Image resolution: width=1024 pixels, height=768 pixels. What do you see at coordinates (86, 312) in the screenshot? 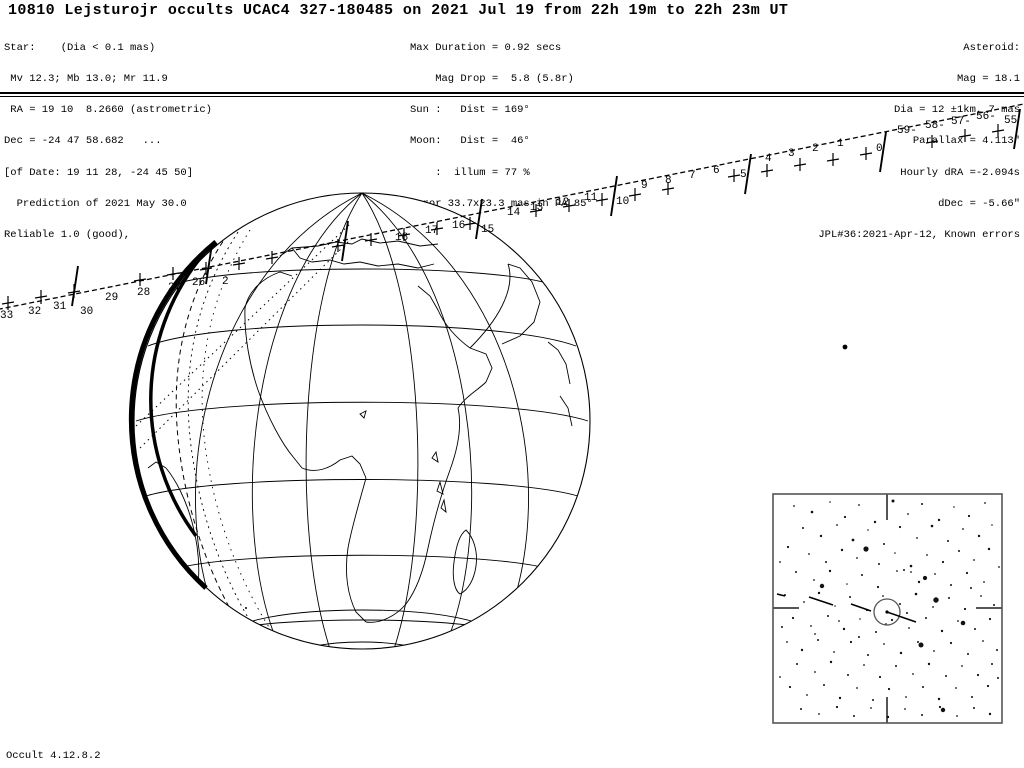
I see `svg-text: 30` at bounding box center [86, 312].